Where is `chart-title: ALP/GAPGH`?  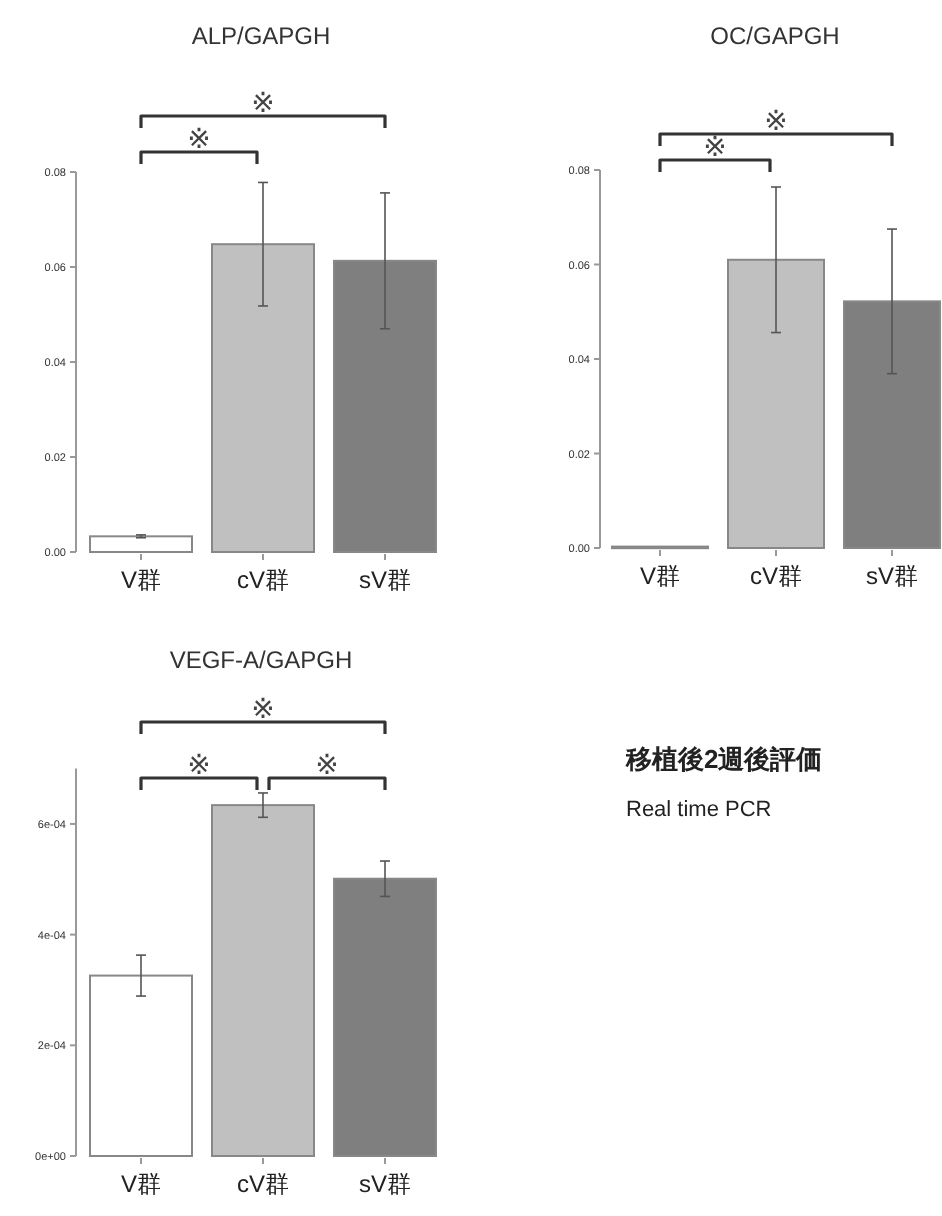
chart-title: ALP/GAPGH is located at coordinates (261, 36).